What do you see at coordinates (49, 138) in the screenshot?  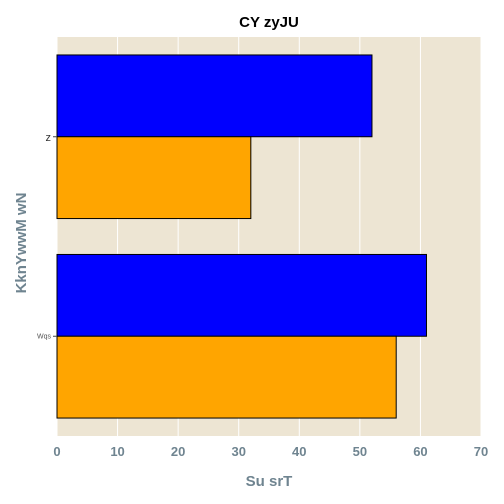 I see `y-tick-label: z` at bounding box center [49, 138].